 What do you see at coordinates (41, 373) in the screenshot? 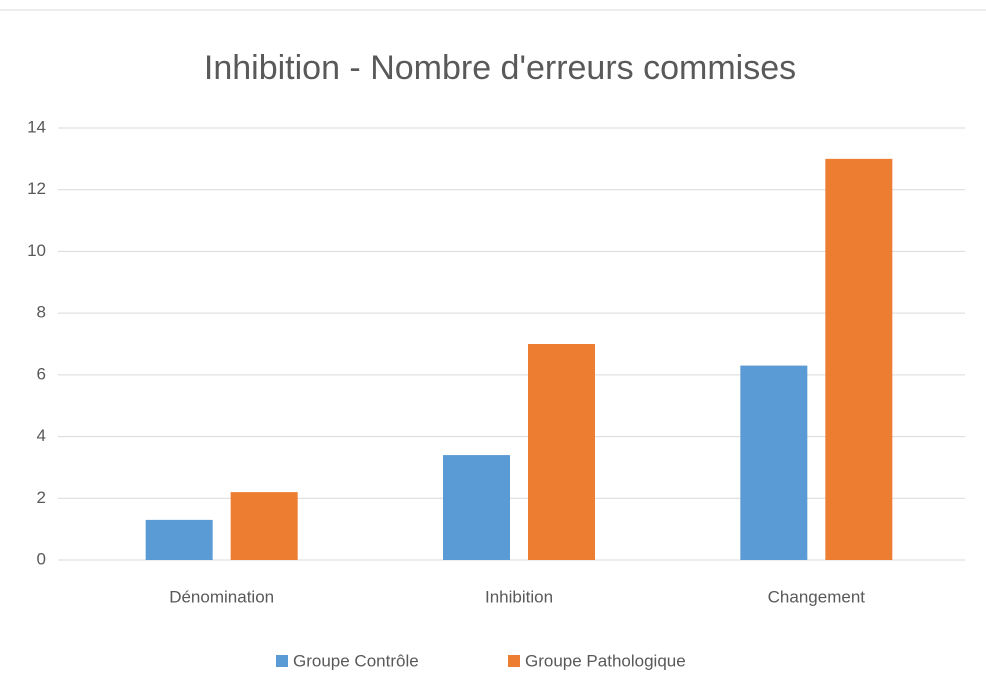
I see `y-tick-label: 6` at bounding box center [41, 373].